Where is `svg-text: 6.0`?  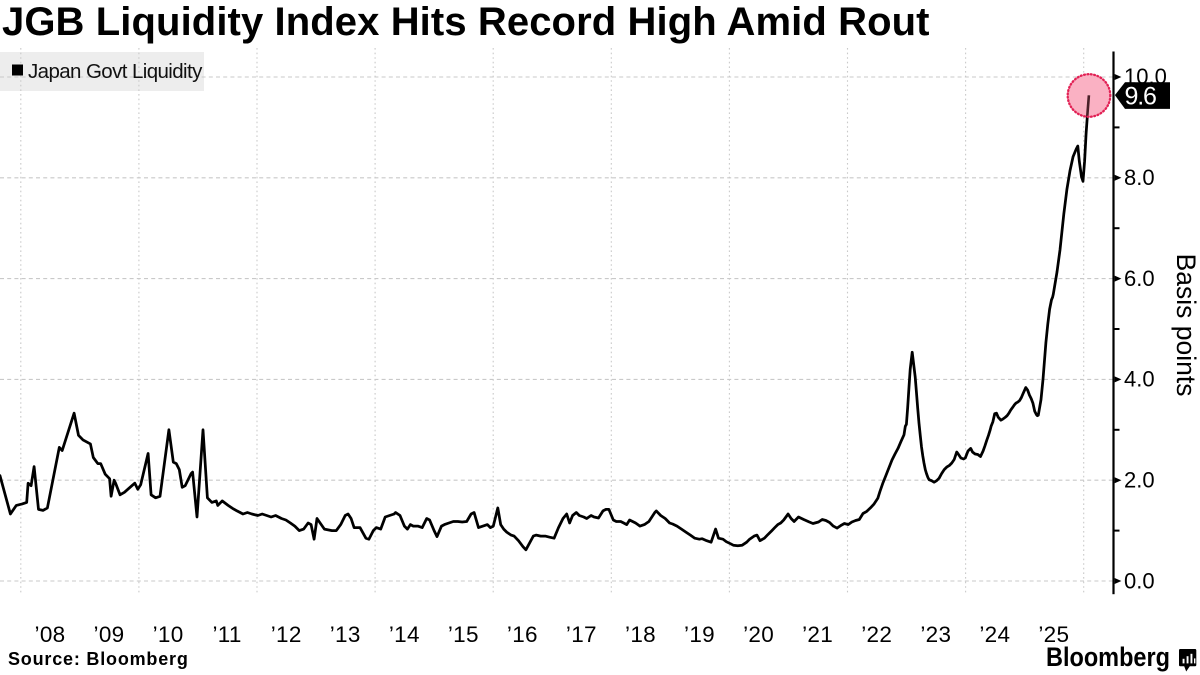 svg-text: 6.0 is located at coordinates (1139, 278).